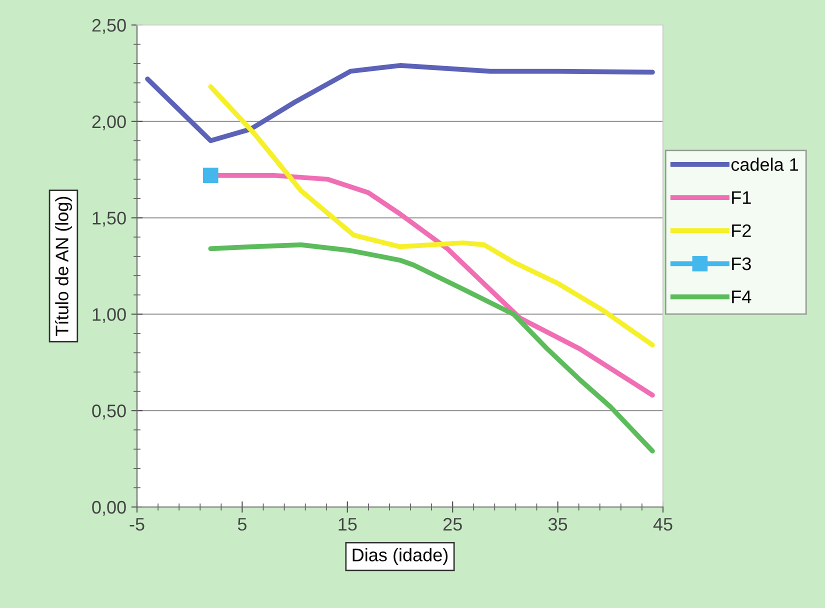 The height and width of the screenshot is (608, 825). What do you see at coordinates (137, 524) in the screenshot?
I see `x-tick-label: -5` at bounding box center [137, 524].